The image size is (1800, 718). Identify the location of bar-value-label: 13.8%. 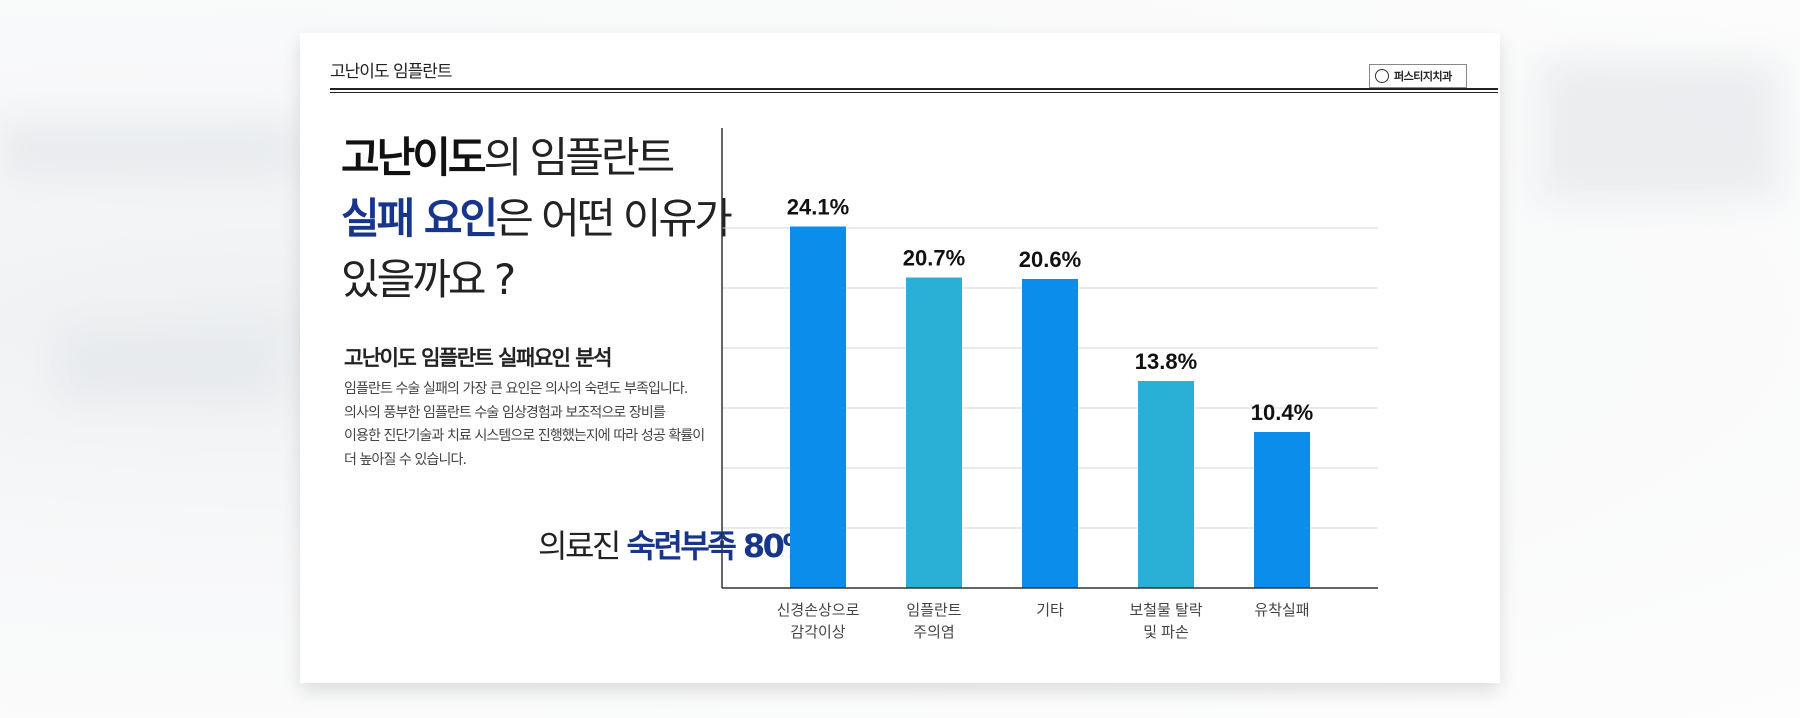
(1166, 361).